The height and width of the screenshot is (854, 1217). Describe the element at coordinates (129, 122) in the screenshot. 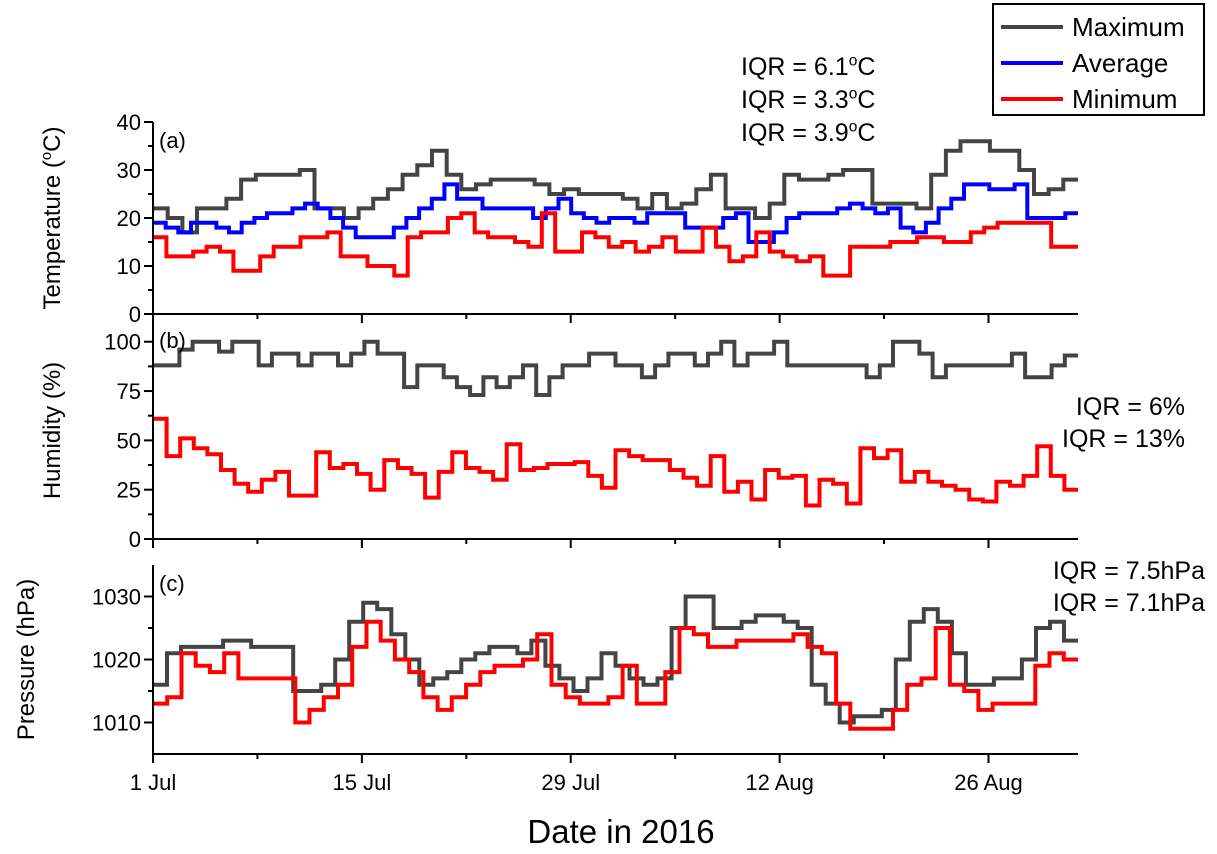

I see `y-tick-label: 40` at that location.